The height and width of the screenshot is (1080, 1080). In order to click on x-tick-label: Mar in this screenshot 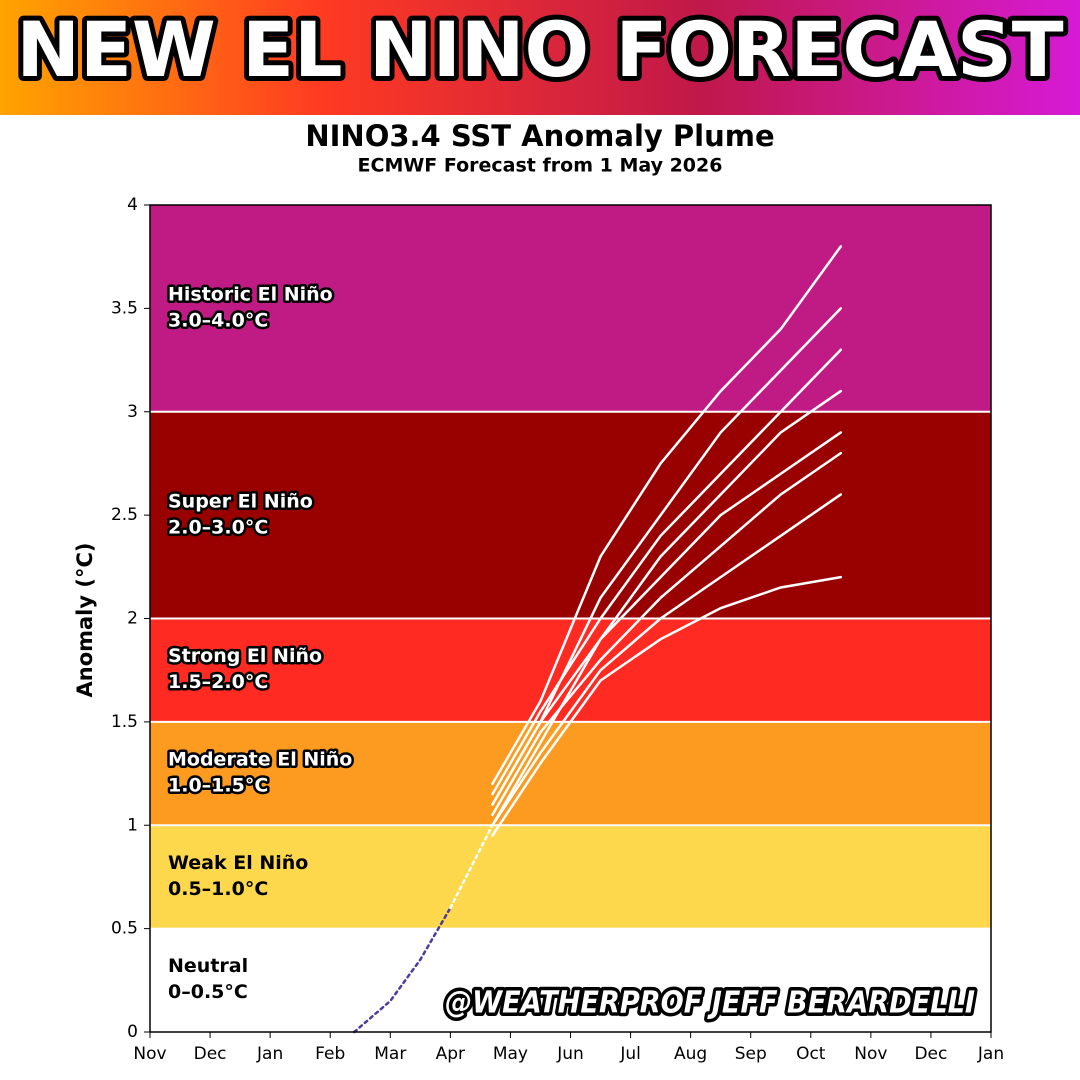, I will do `click(390, 1054)`.